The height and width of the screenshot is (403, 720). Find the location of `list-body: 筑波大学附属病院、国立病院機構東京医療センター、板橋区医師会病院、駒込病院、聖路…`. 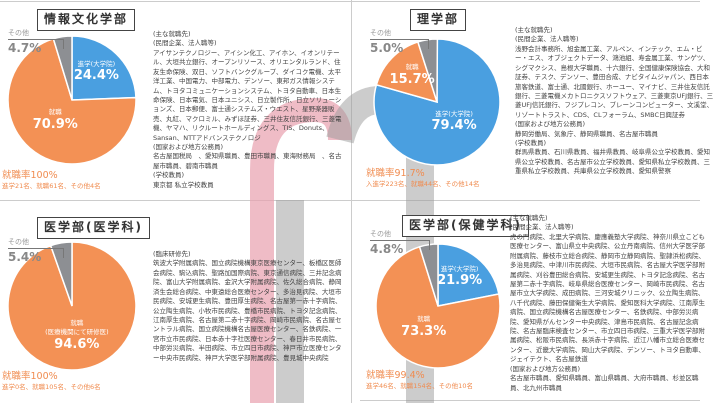

list-body: 筑波大学附属病院、国立病院機構東京医療センター、板橋区医師会病院、駒込病院、聖路… is located at coordinates (247, 310).